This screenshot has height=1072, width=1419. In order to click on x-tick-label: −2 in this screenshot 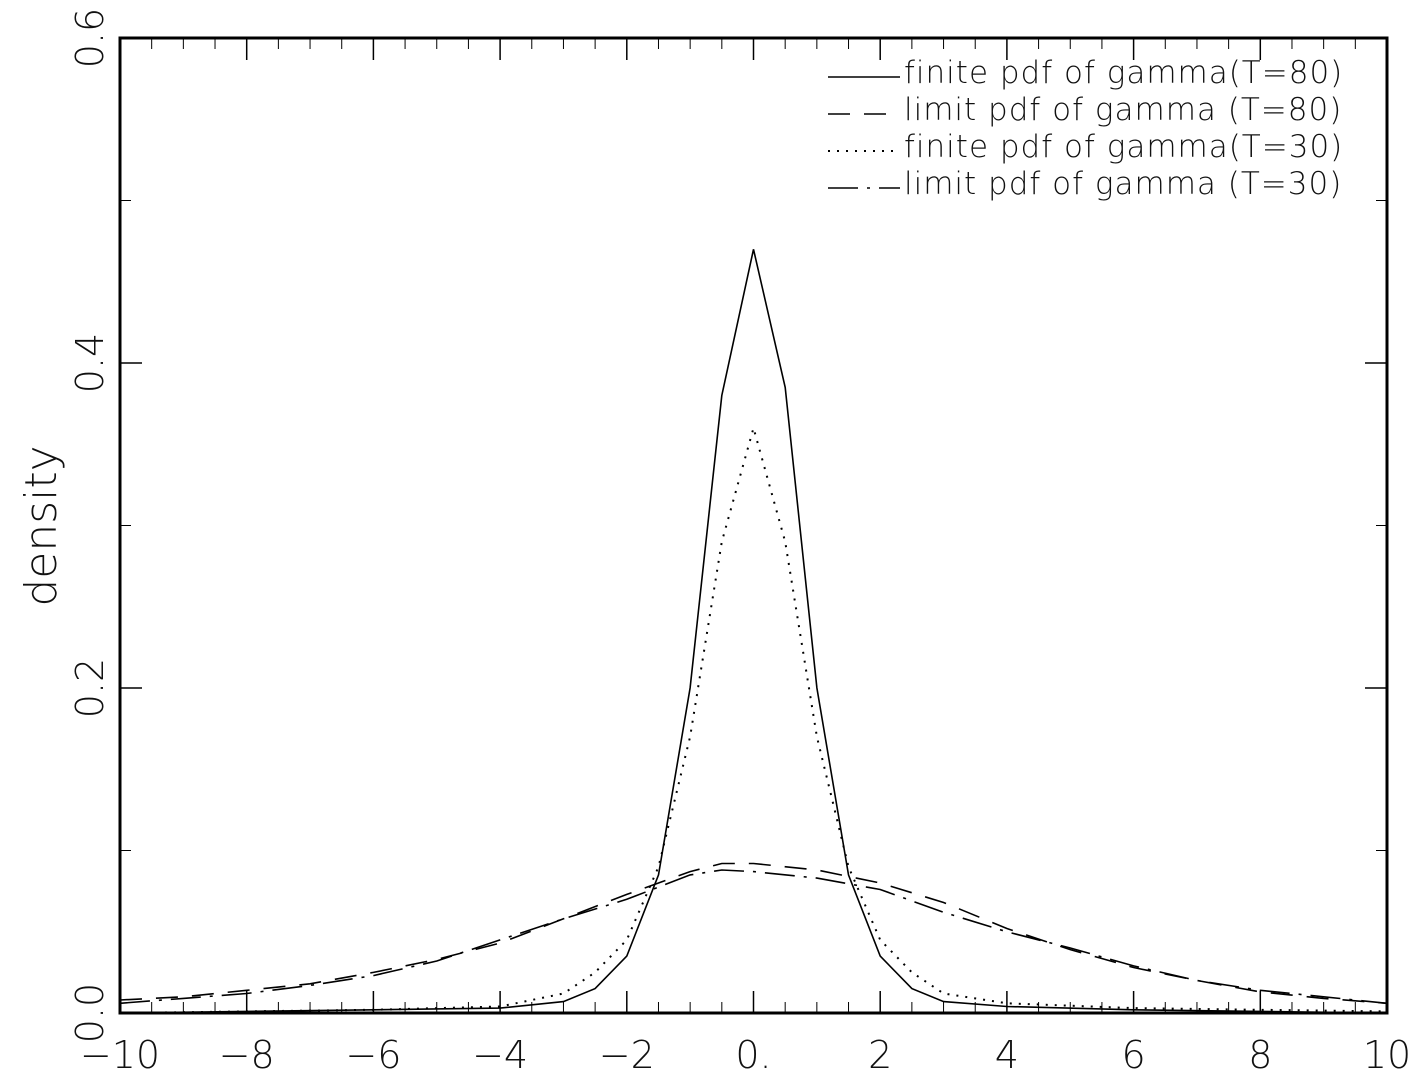, I will do `click(627, 1052)`.